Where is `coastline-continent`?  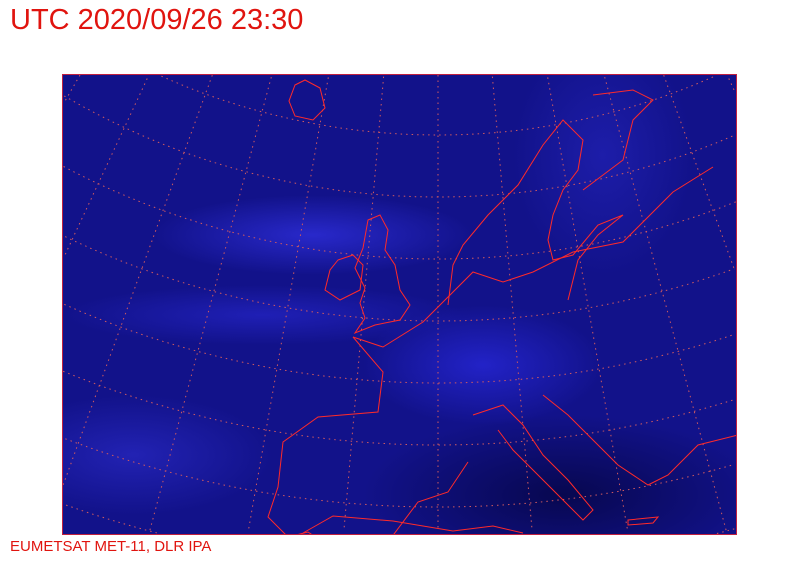
coastline-continent is located at coordinates (533, 257).